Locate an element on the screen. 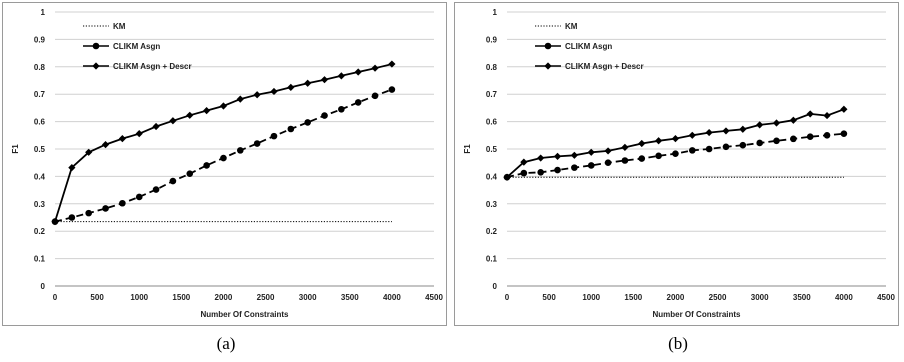 This screenshot has height=362, width=904. x-tick-label: 1000 is located at coordinates (591, 297).